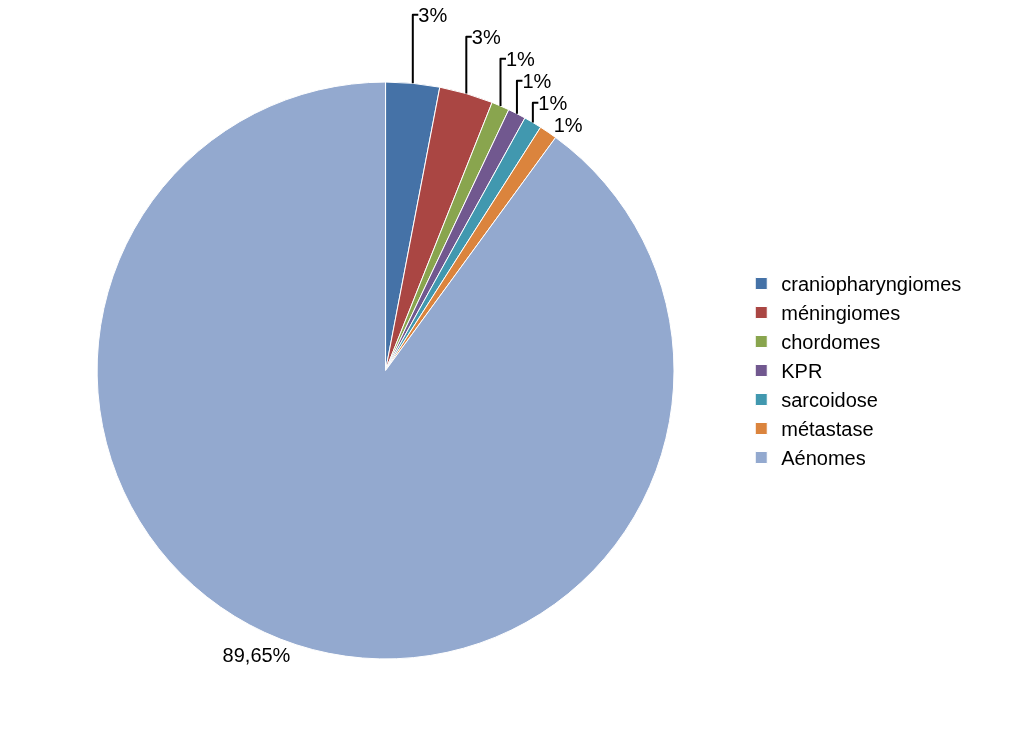 The width and height of the screenshot is (1018, 731). I want to click on legend-label: méningiomes, so click(841, 313).